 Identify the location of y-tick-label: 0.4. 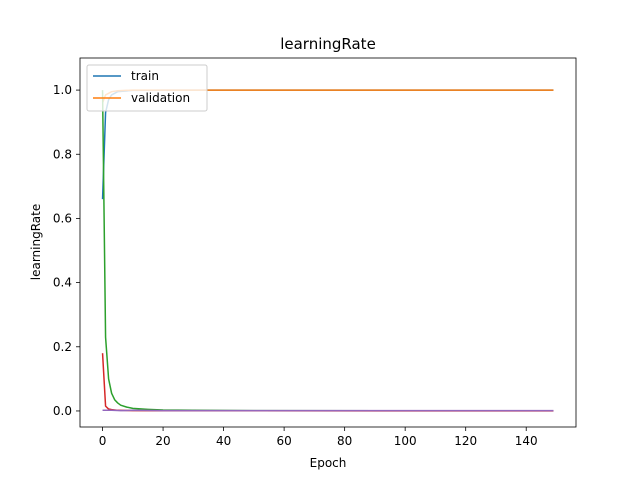
(62, 283).